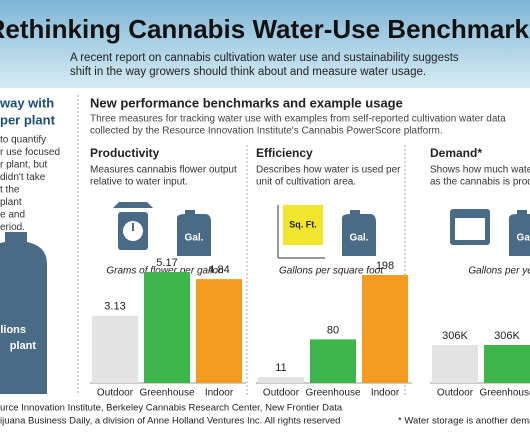 Image resolution: width=530 pixels, height=442 pixels. I want to click on area-label: Sq. Ft., so click(303, 224).